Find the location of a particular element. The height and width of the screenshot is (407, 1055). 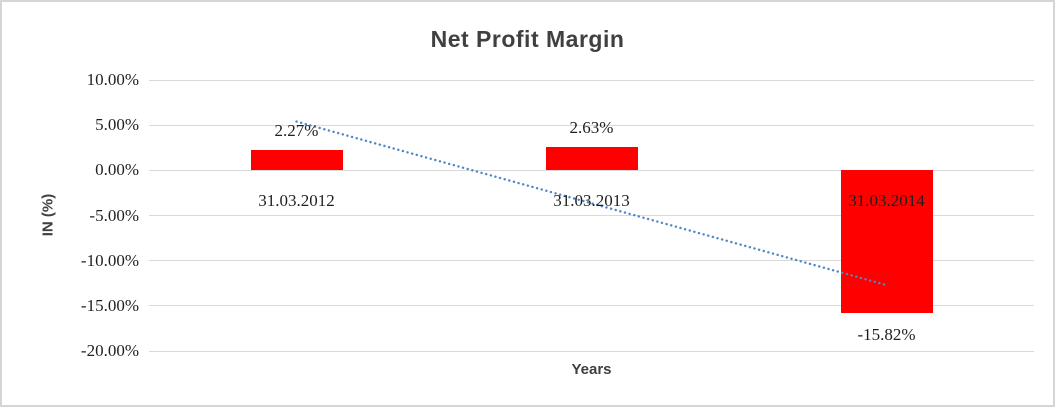

category-label: 31.03.2012 is located at coordinates (296, 201).